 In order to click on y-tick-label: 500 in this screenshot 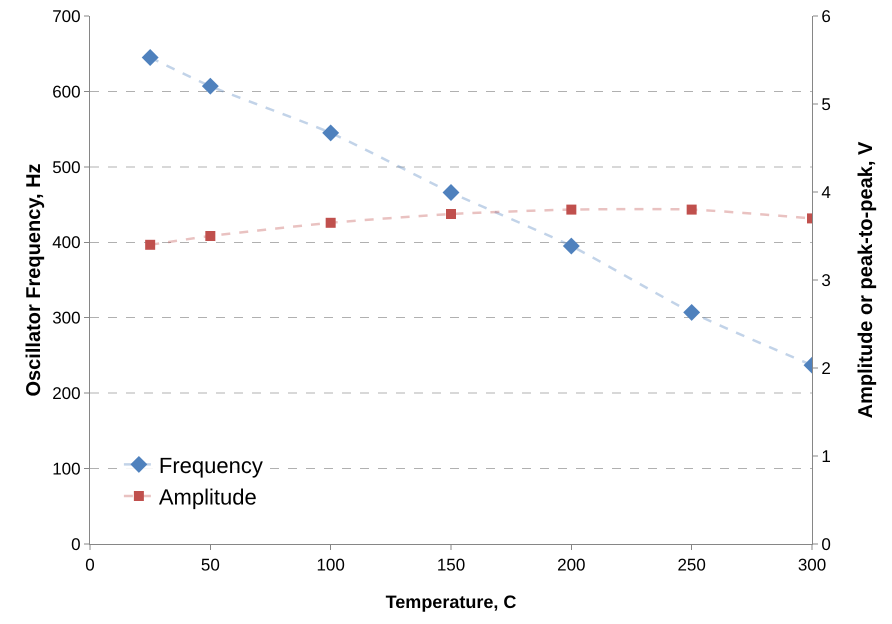, I will do `click(66, 167)`.